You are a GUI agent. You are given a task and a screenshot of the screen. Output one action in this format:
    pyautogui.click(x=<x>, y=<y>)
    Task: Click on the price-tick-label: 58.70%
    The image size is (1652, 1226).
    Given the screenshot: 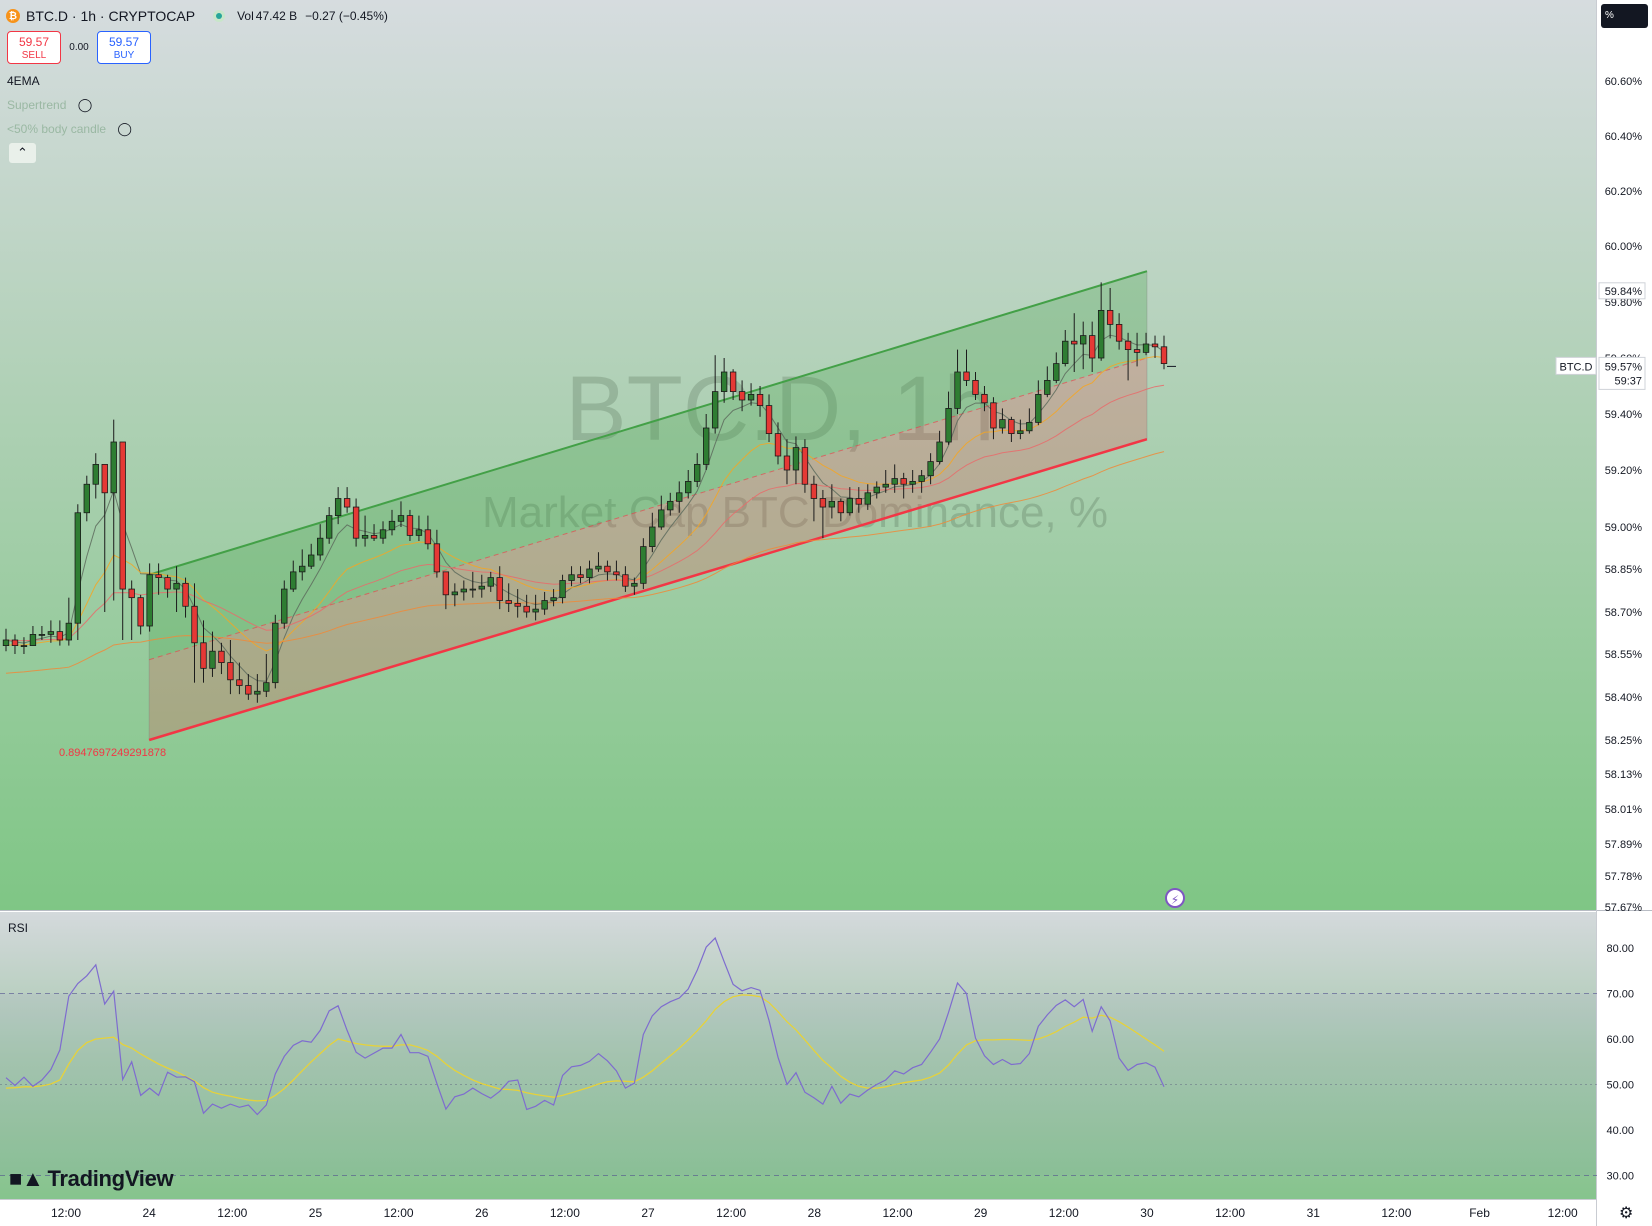 What is the action you would take?
    pyautogui.click(x=1624, y=613)
    